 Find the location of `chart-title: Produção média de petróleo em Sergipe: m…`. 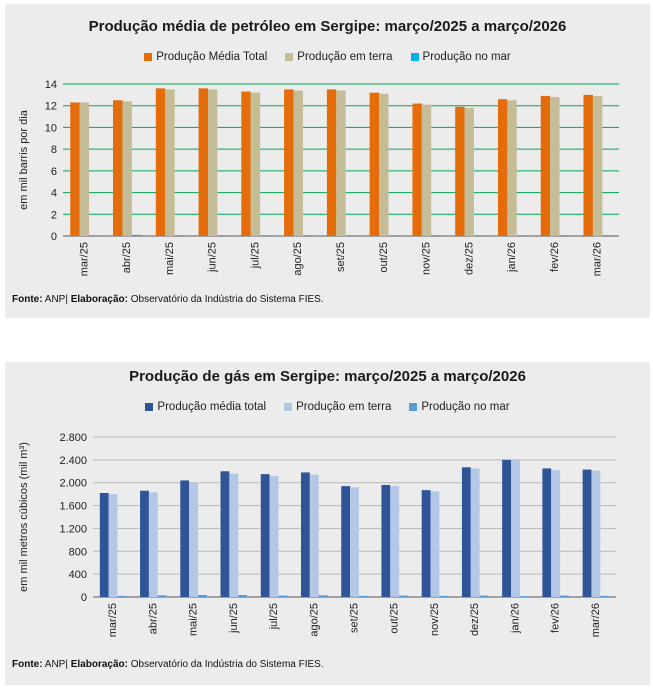

chart-title: Produção média de petróleo em Sergipe: m… is located at coordinates (327, 26).